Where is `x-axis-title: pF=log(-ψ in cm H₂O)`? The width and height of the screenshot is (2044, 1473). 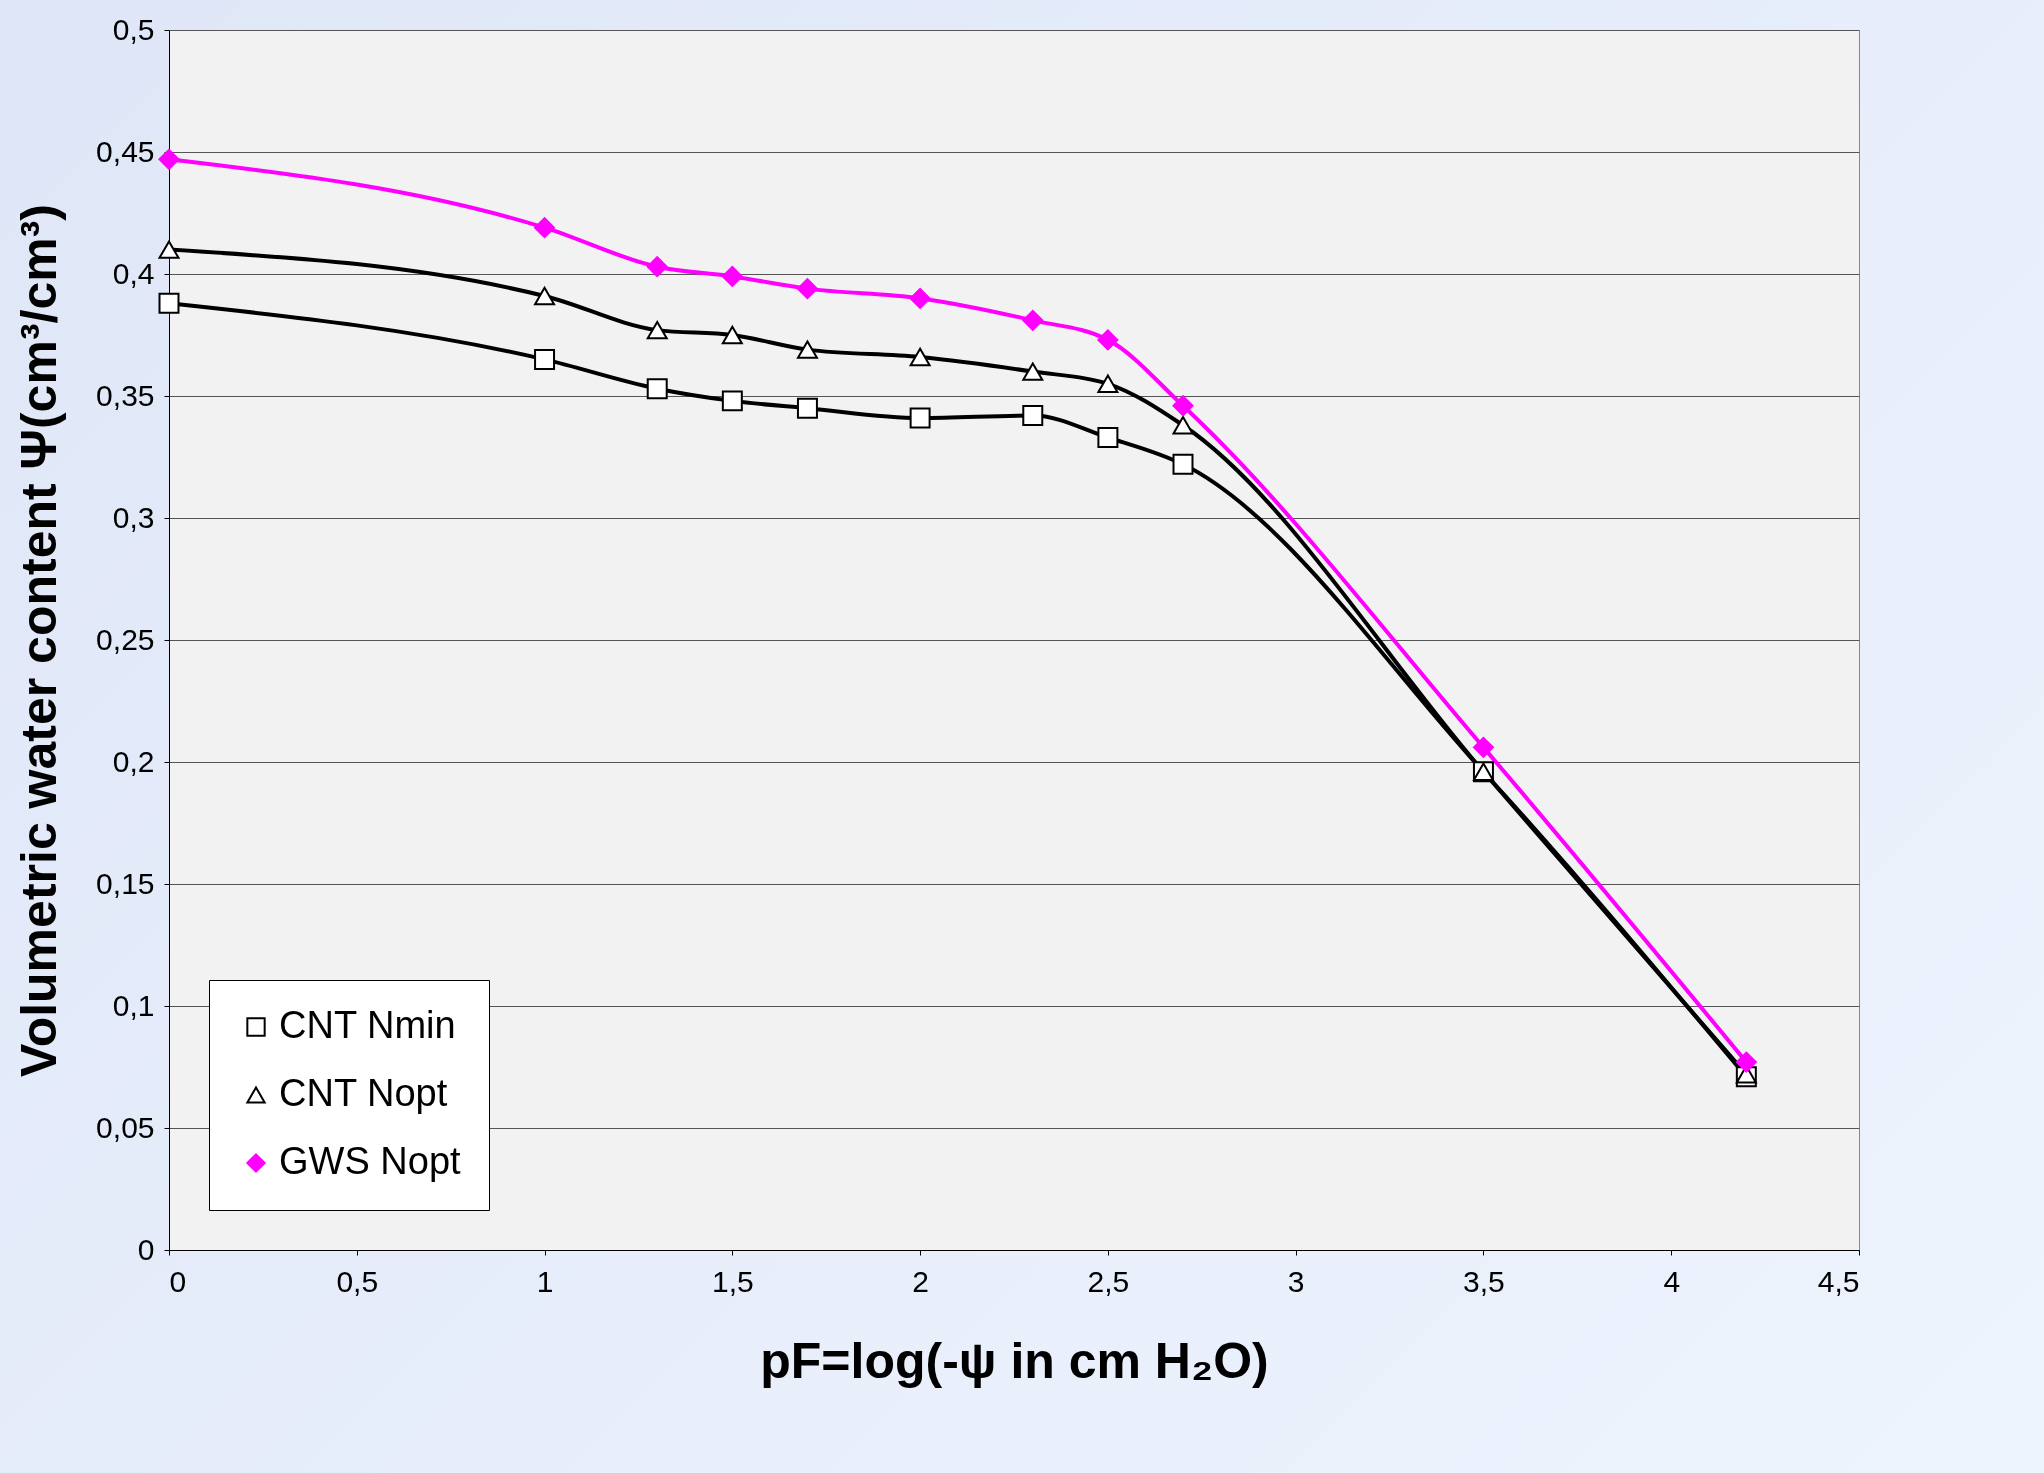 x-axis-title: pF=log(-ψ in cm H₂O) is located at coordinates (1014, 1360).